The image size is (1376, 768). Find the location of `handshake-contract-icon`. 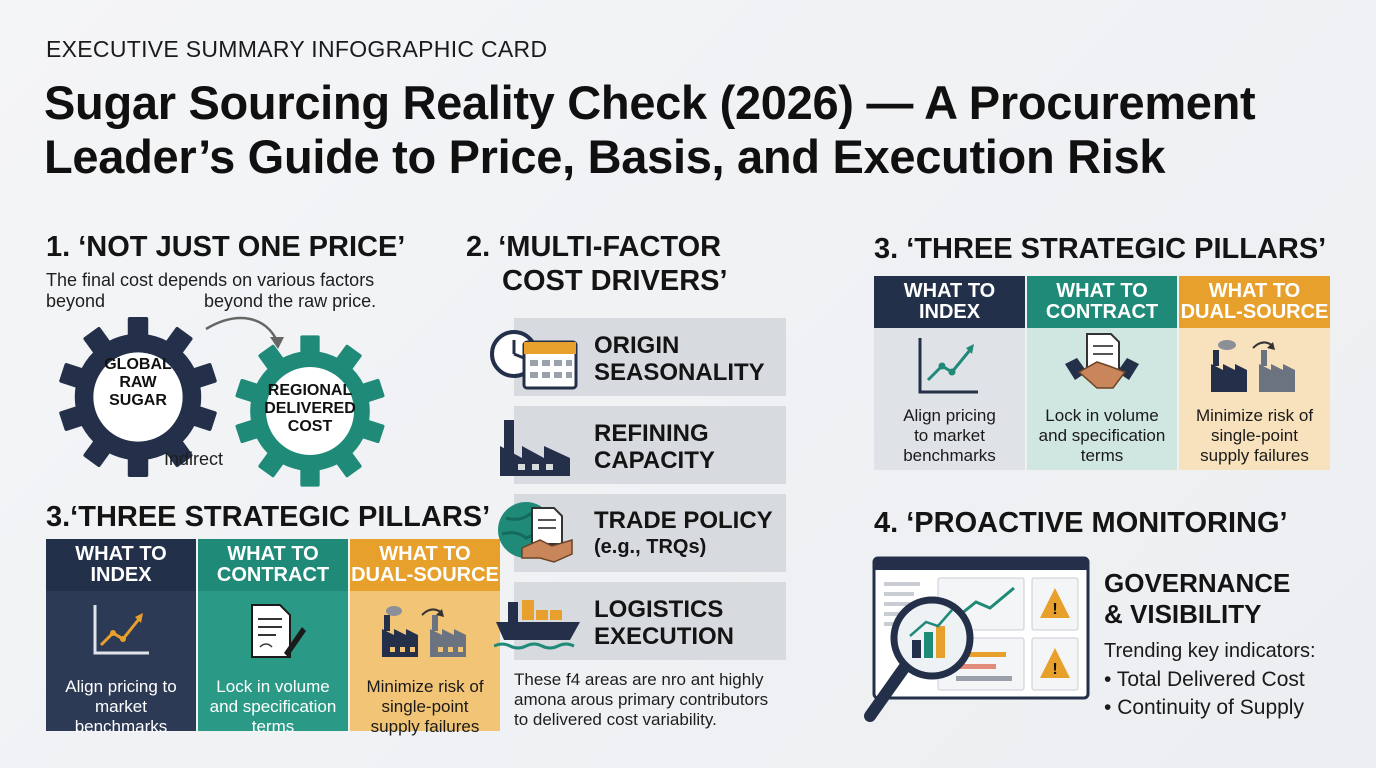

handshake-contract-icon is located at coordinates (1102, 361).